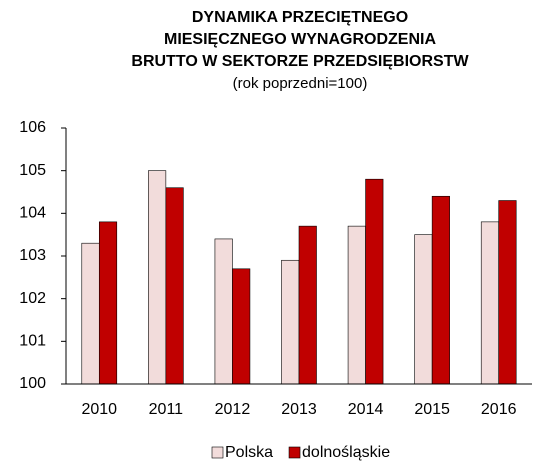 This screenshot has width=538, height=466. I want to click on y-tick-label: 100, so click(32, 383).